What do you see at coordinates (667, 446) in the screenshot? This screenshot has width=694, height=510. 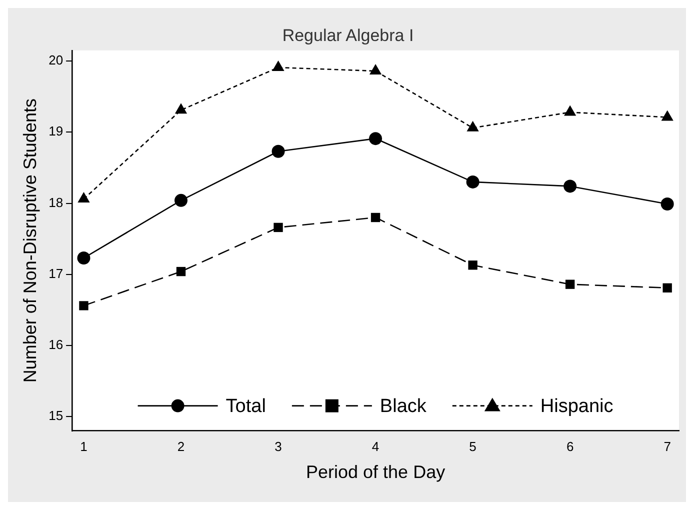 I see `x-tick-label: 7` at bounding box center [667, 446].